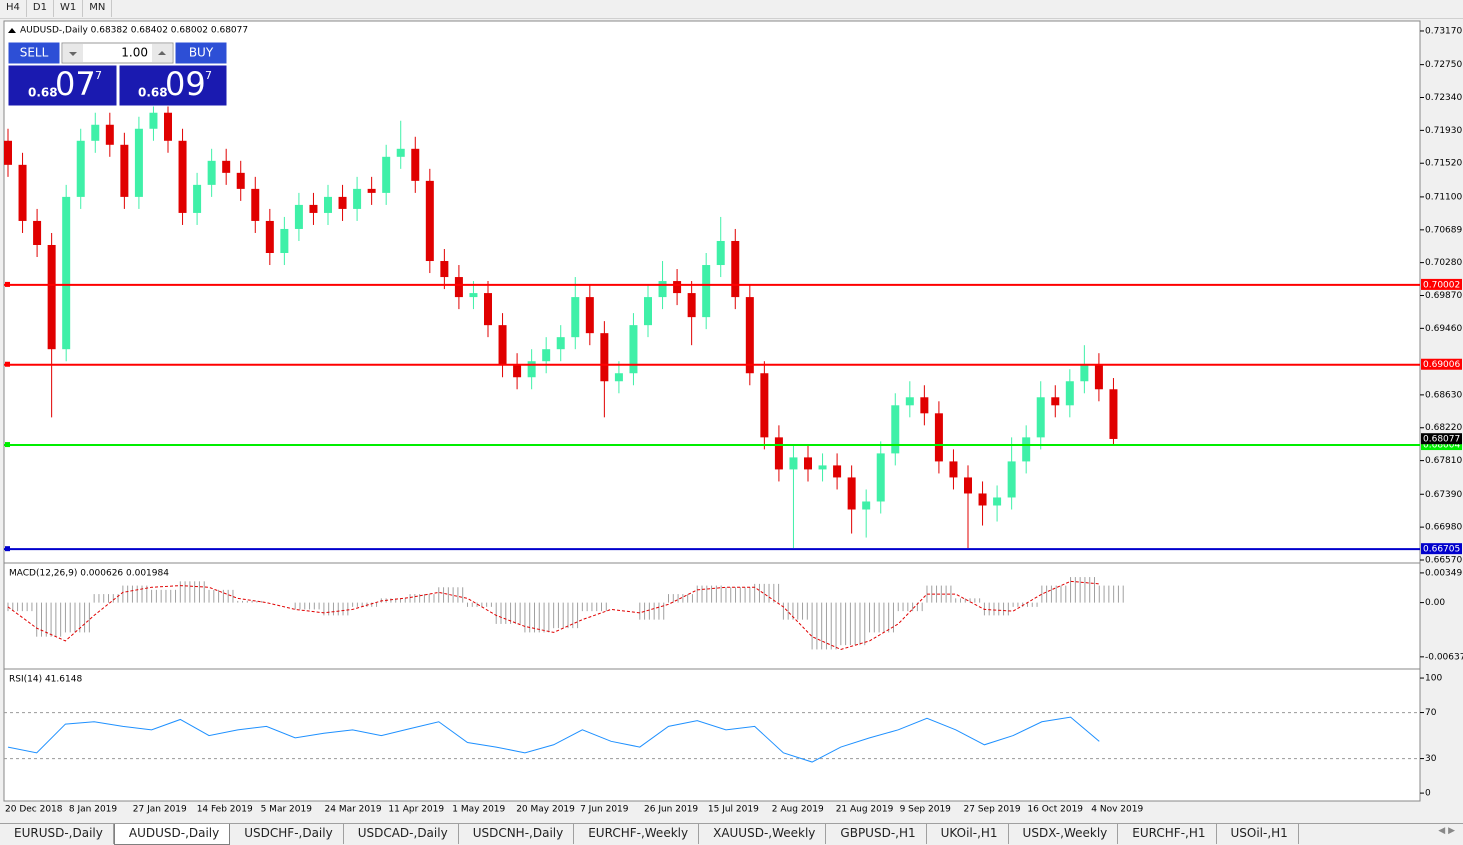 Image resolution: width=1463 pixels, height=845 pixels. I want to click on chart-tab: EURUSD-,Daily, so click(57, 834).